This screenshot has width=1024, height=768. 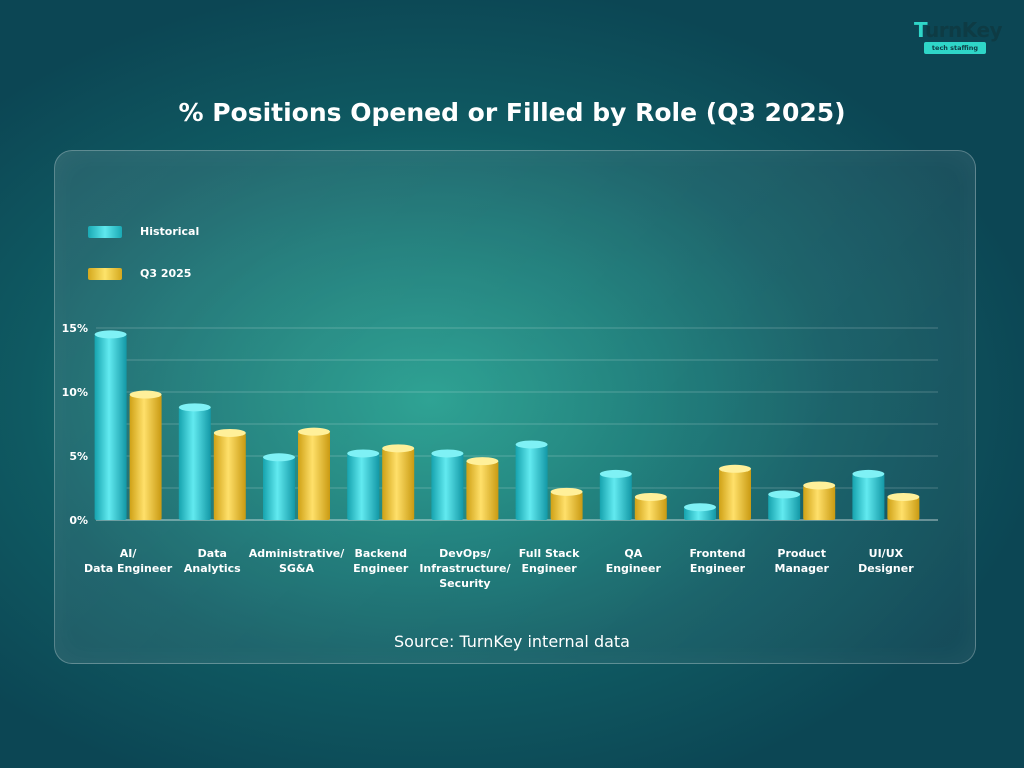 I want to click on x-tick-label: QA, so click(x=633, y=553).